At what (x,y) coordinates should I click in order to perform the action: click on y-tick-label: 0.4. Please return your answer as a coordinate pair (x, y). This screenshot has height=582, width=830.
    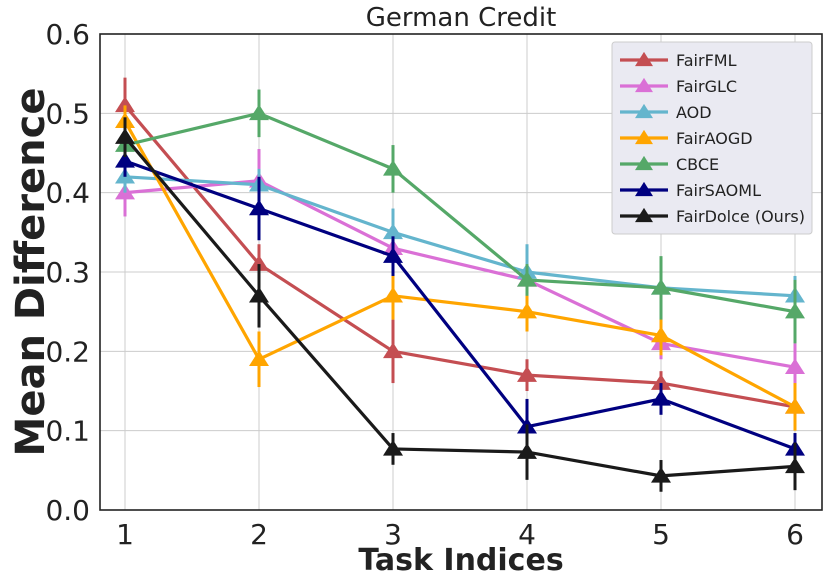
    Looking at the image, I should click on (67, 193).